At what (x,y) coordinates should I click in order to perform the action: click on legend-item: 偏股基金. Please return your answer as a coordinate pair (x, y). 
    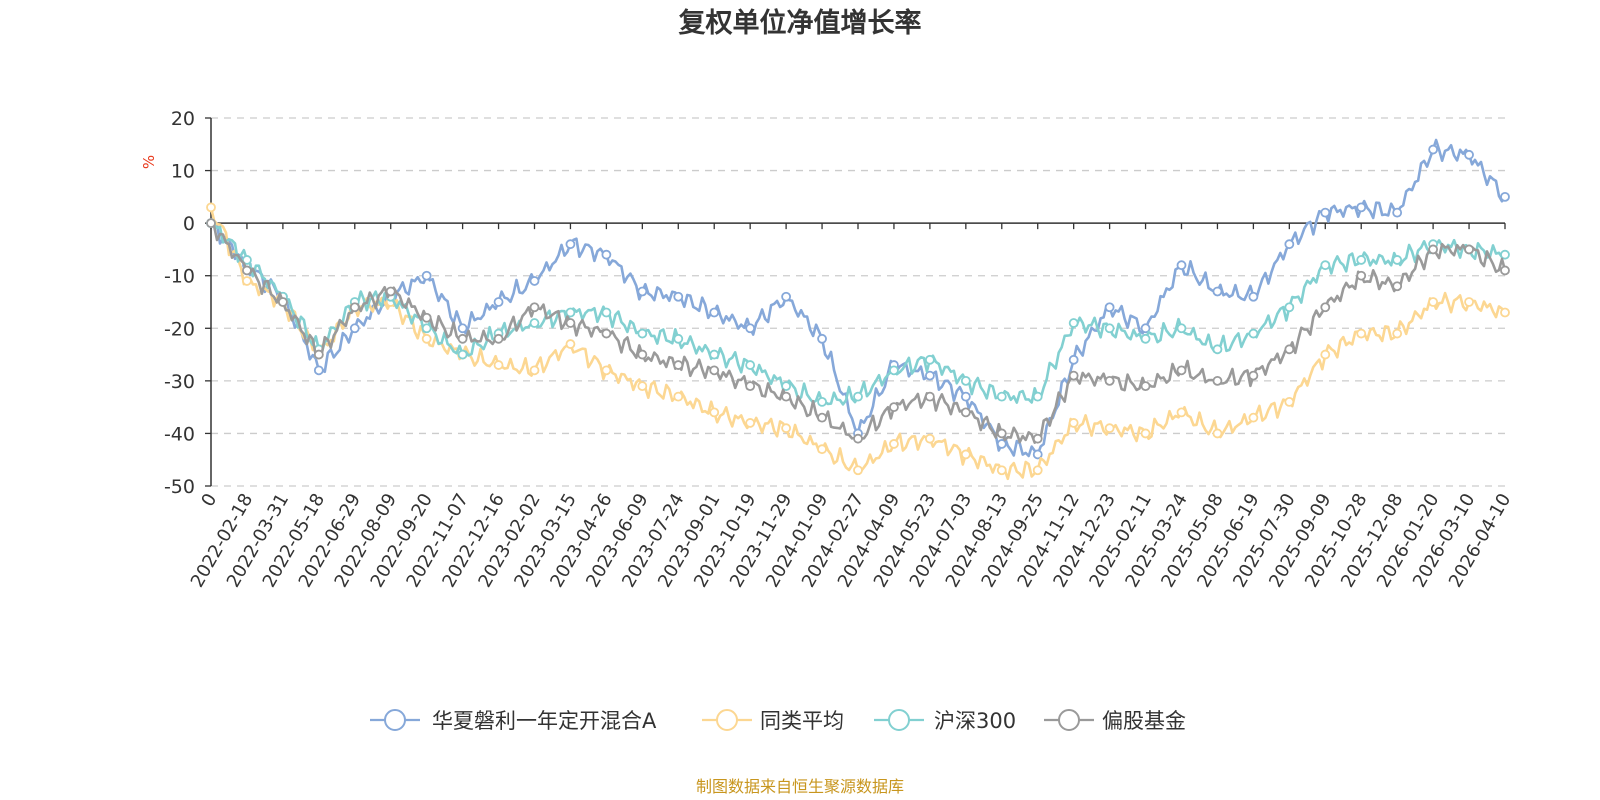
    Looking at the image, I should click on (1115, 721).